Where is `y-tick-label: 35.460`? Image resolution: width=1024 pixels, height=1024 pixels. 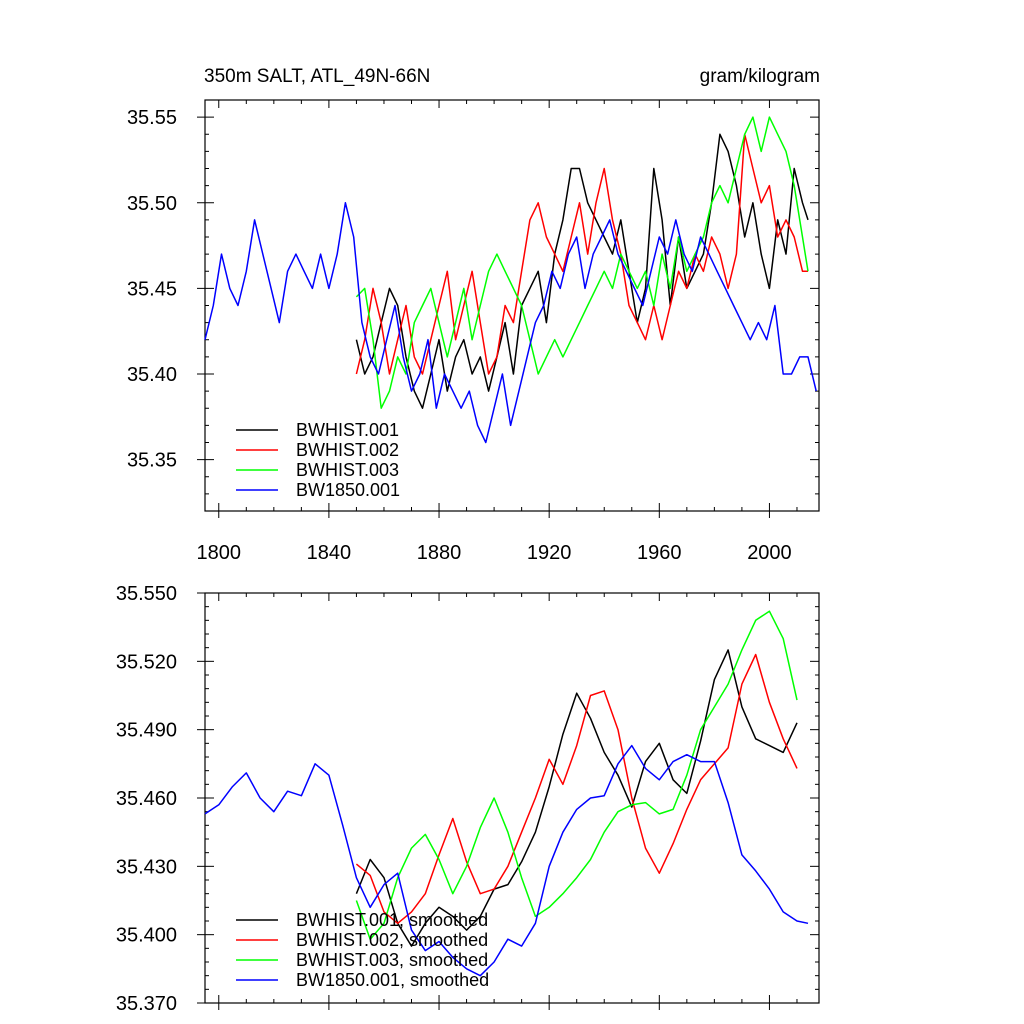 y-tick-label: 35.460 is located at coordinates (146, 799).